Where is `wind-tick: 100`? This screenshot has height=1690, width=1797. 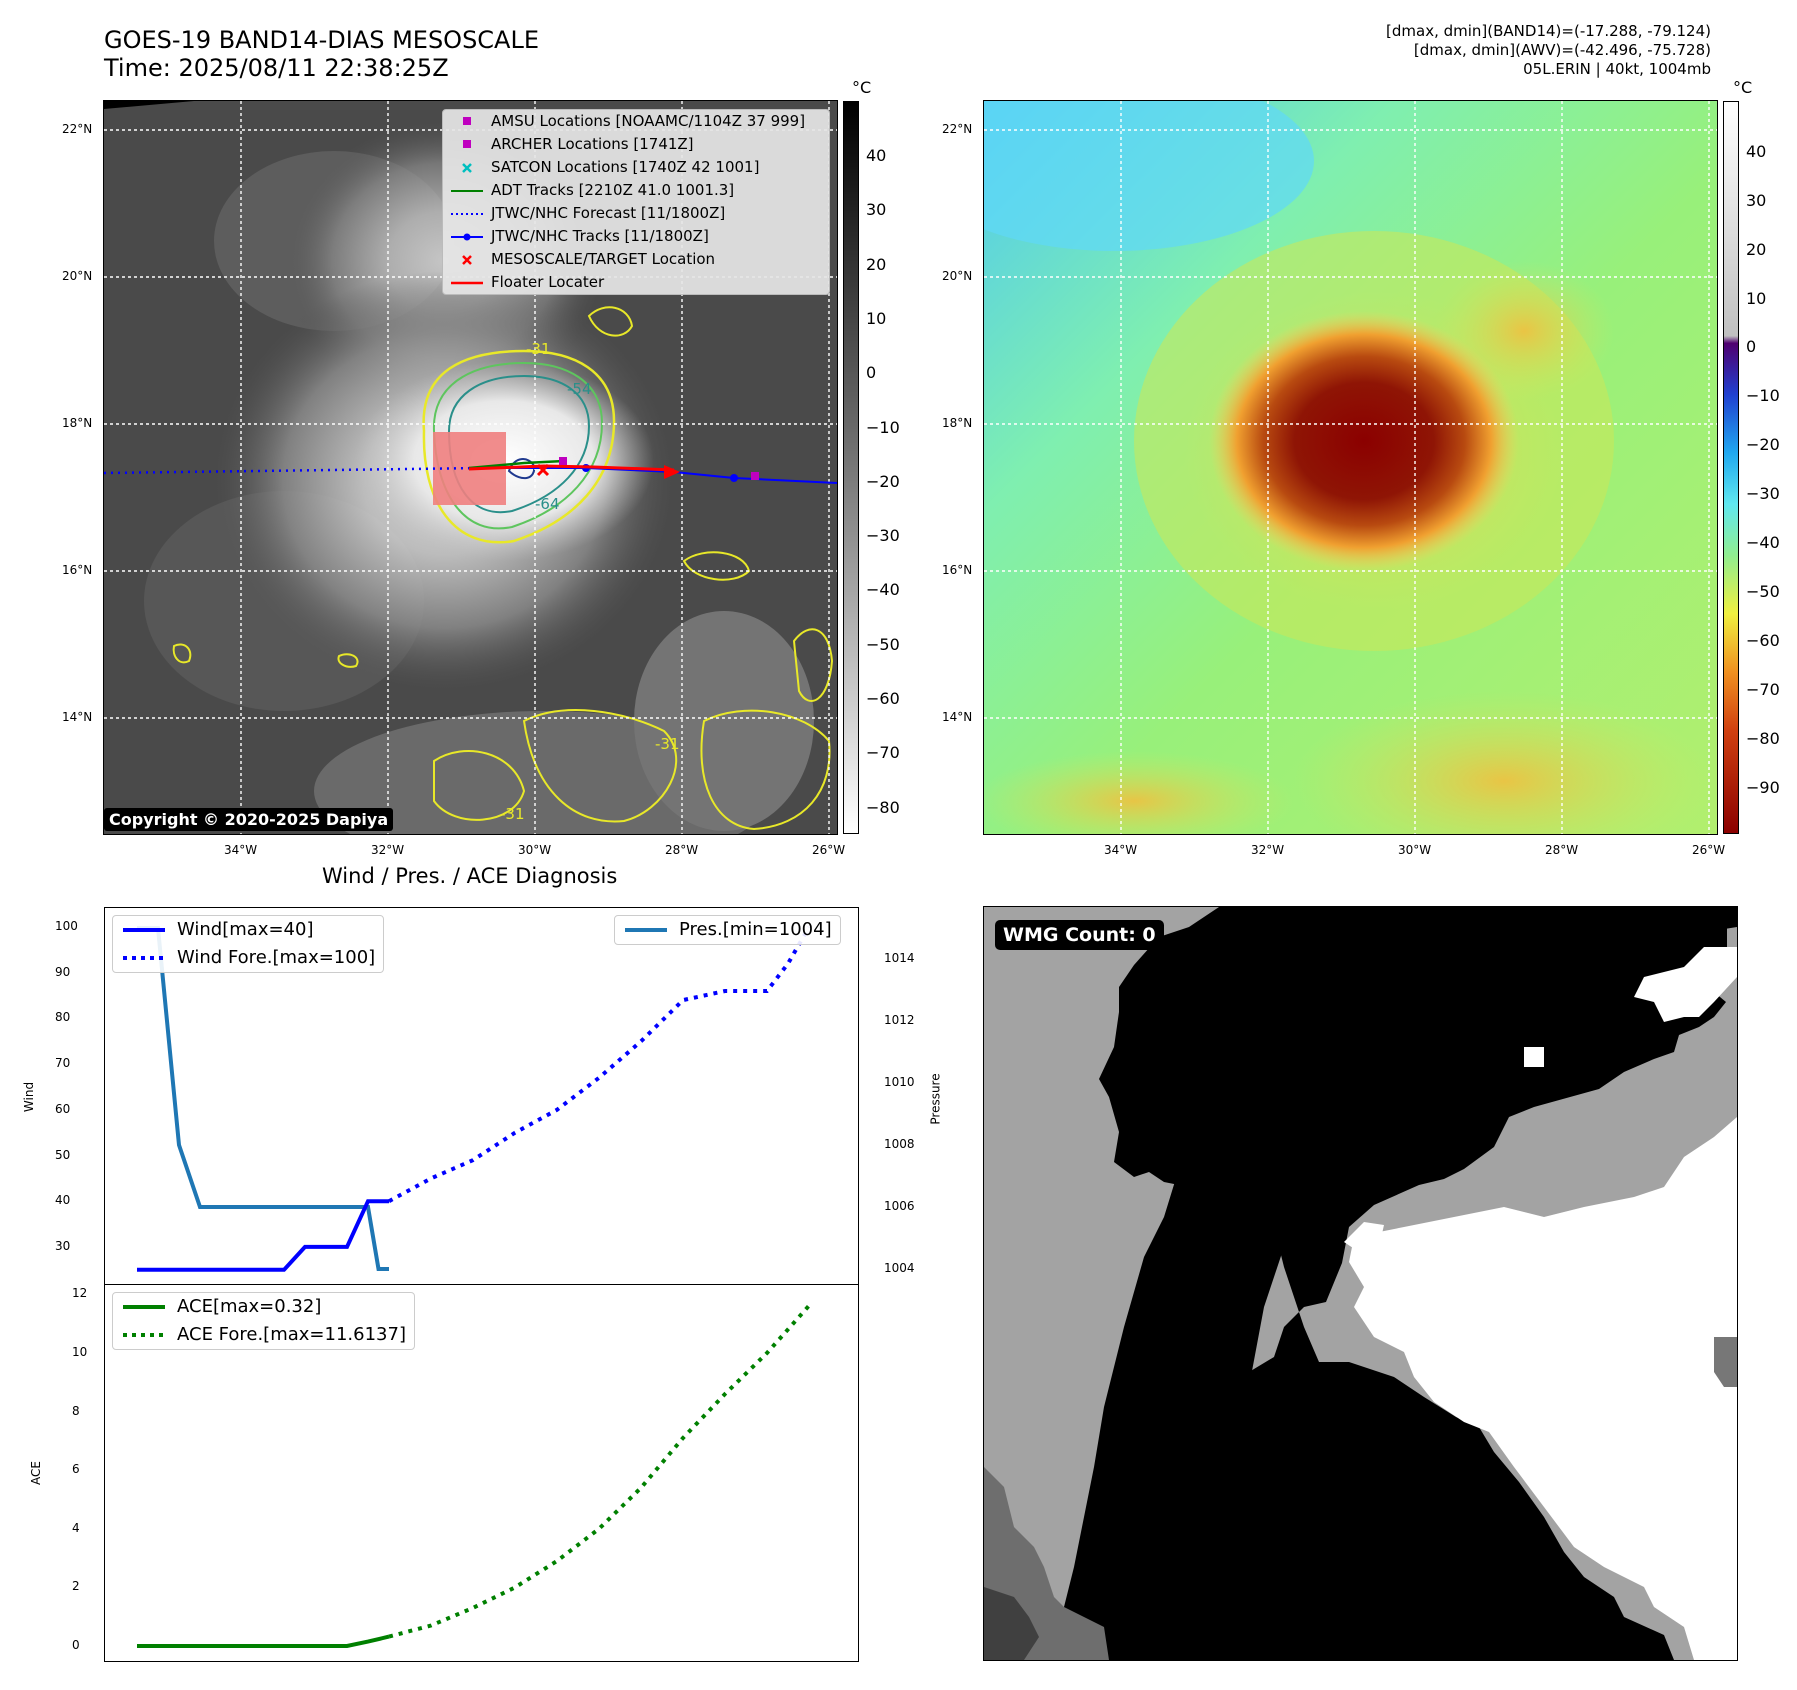 wind-tick: 100 is located at coordinates (66, 926).